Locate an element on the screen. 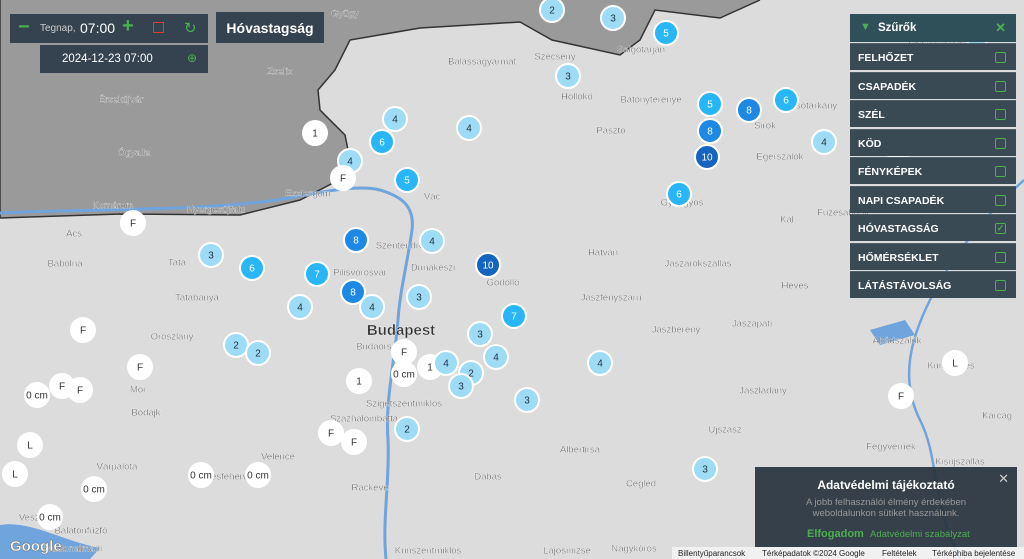 Image resolution: width=1024 pixels, height=559 pixels. filter-header: ▼ Szűrők ✕ is located at coordinates (933, 28).